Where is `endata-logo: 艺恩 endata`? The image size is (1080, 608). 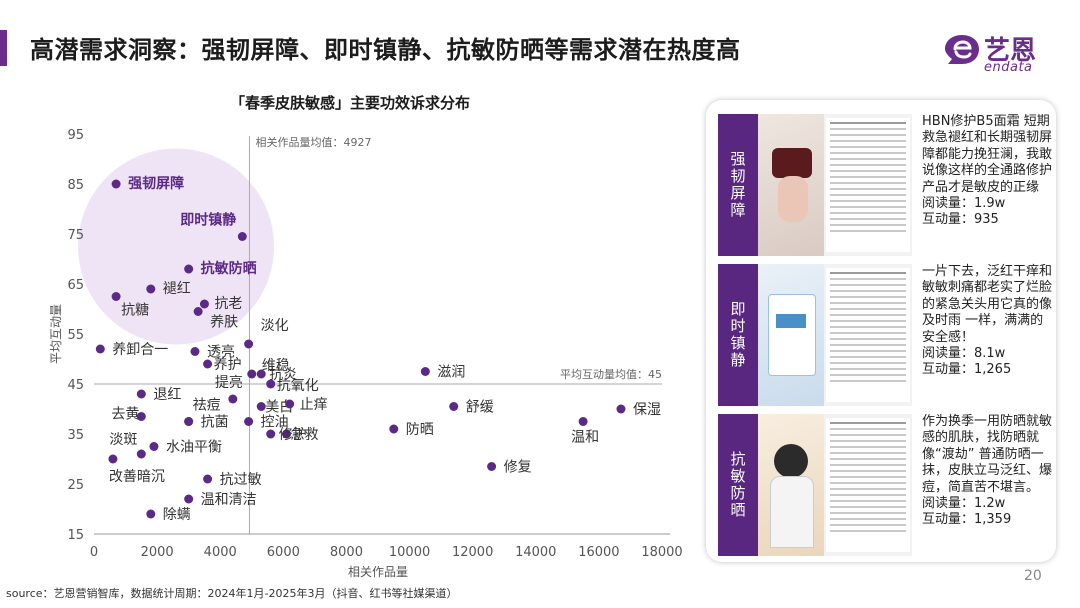
endata-logo: 艺恩 endata is located at coordinates (997, 53).